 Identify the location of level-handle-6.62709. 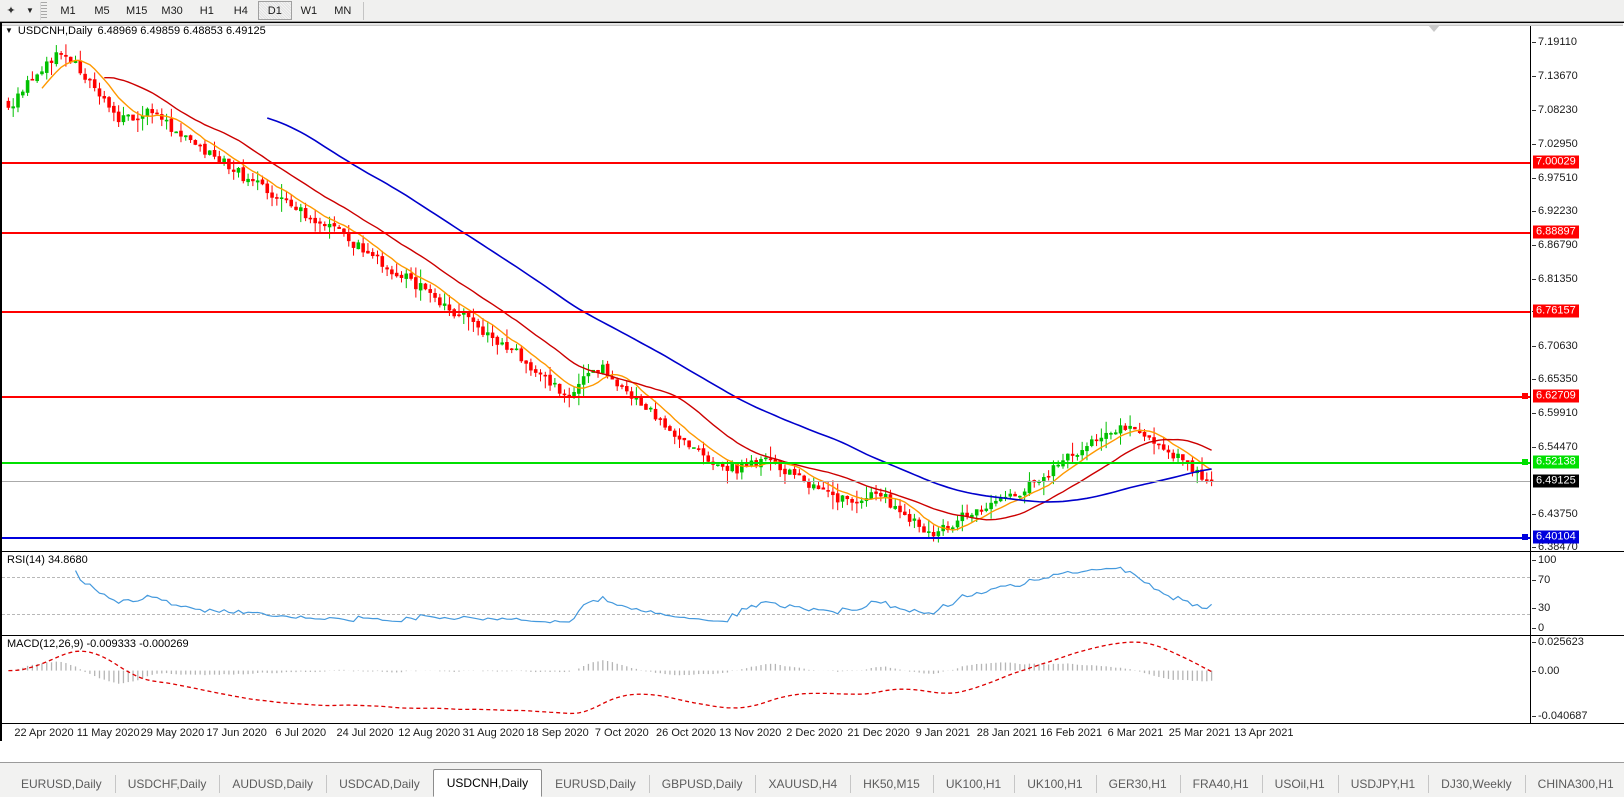
(1525, 395).